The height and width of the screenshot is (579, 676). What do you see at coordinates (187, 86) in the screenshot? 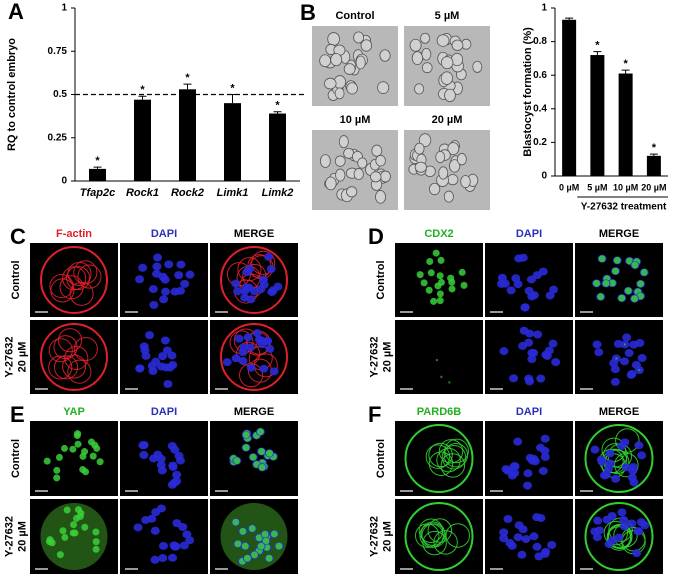
I see `error-bar` at bounding box center [187, 86].